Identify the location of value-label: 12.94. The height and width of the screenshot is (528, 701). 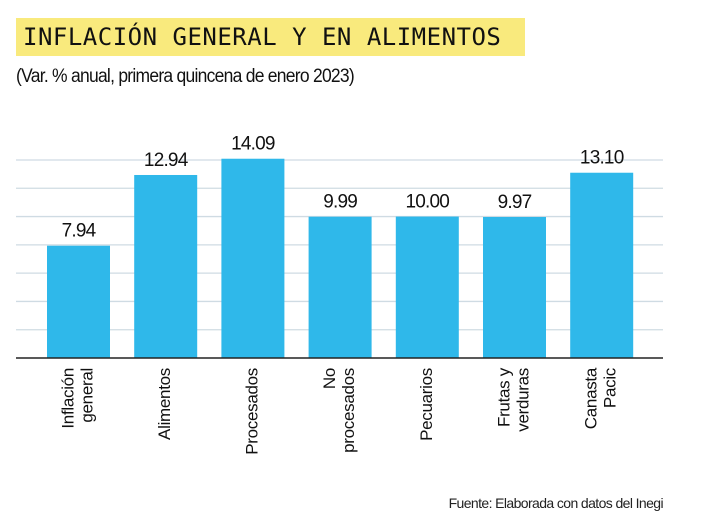
(166, 160).